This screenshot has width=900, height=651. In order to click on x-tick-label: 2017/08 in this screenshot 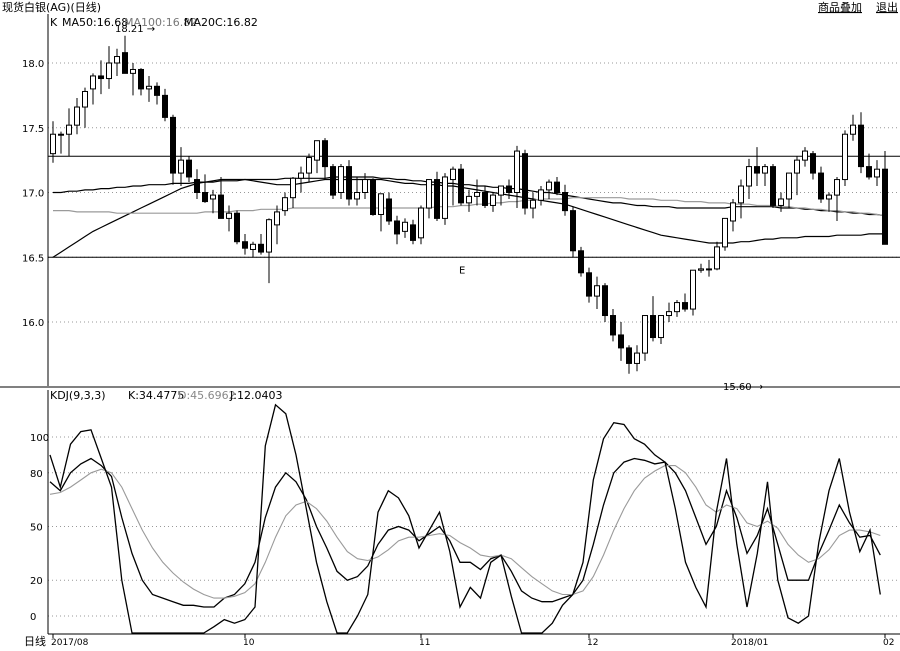, I will do `click(70, 642)`.